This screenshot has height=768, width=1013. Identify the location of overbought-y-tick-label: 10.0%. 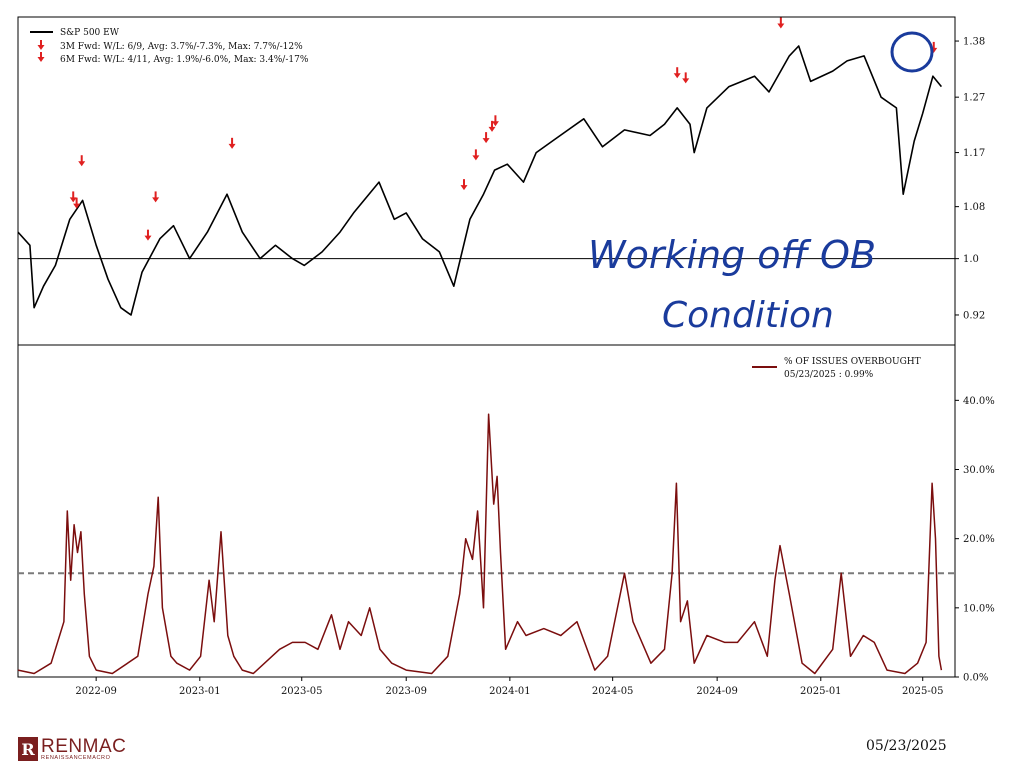
(979, 608).